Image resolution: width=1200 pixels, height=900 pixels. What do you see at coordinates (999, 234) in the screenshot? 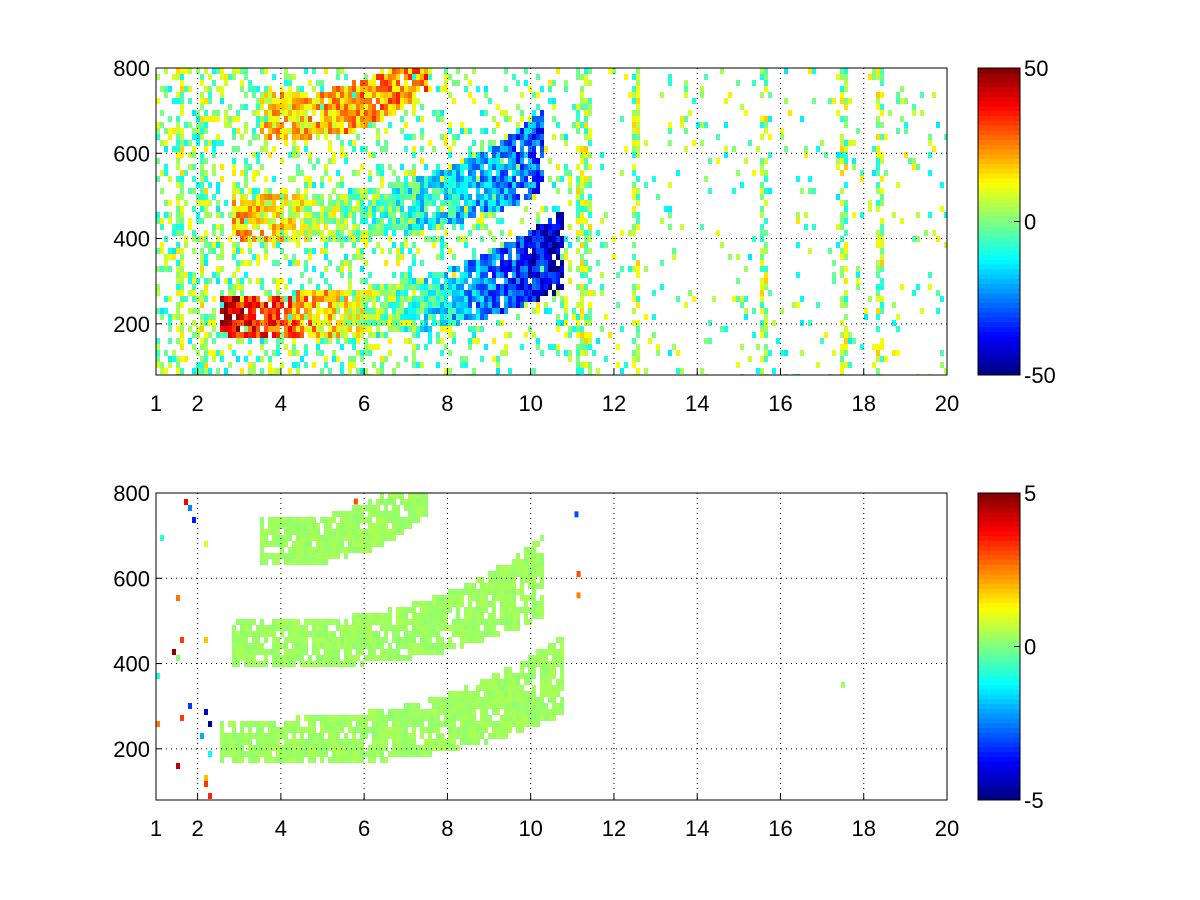
I see `colorbar-step` at bounding box center [999, 234].